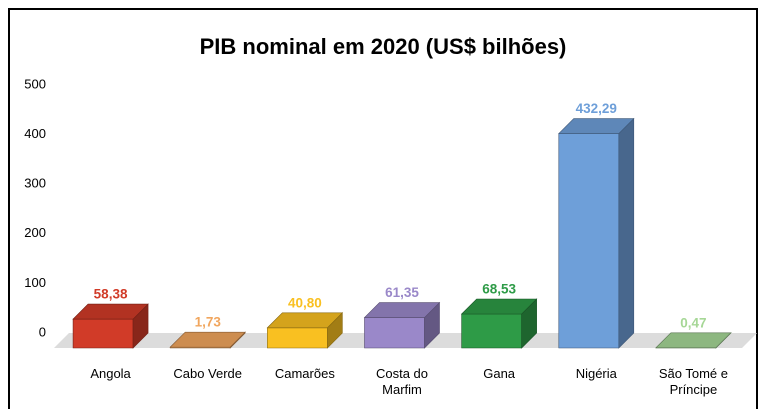  What do you see at coordinates (110, 373) in the screenshot?
I see `x-tick-label: Angola` at bounding box center [110, 373].